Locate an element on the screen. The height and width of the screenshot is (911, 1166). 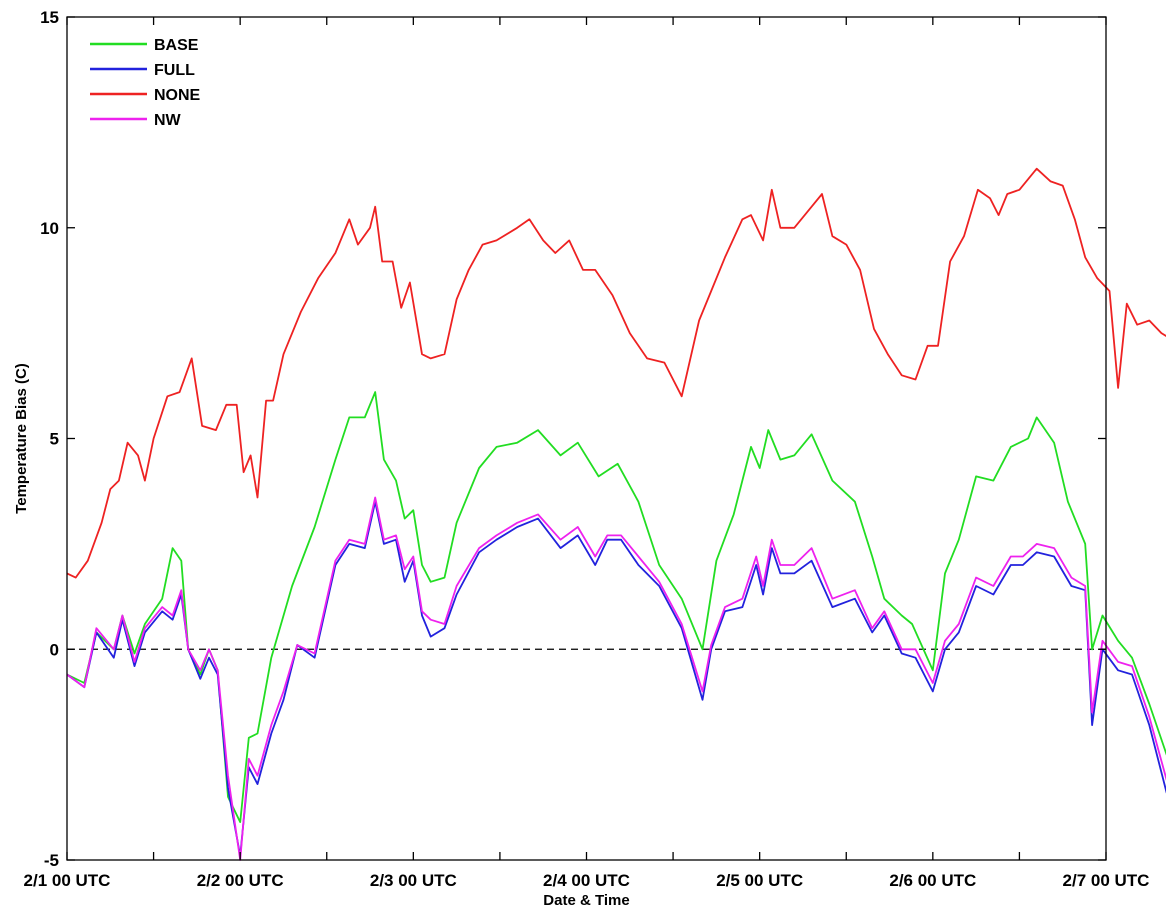
legend-label-base: BASE is located at coordinates (176, 45).